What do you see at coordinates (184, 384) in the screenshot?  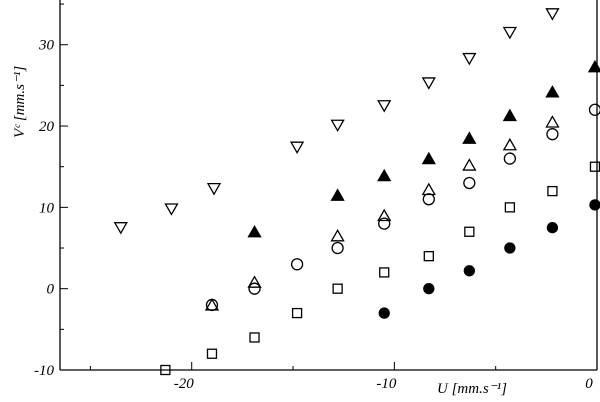 I see `x-tick-label: -20` at bounding box center [184, 384].